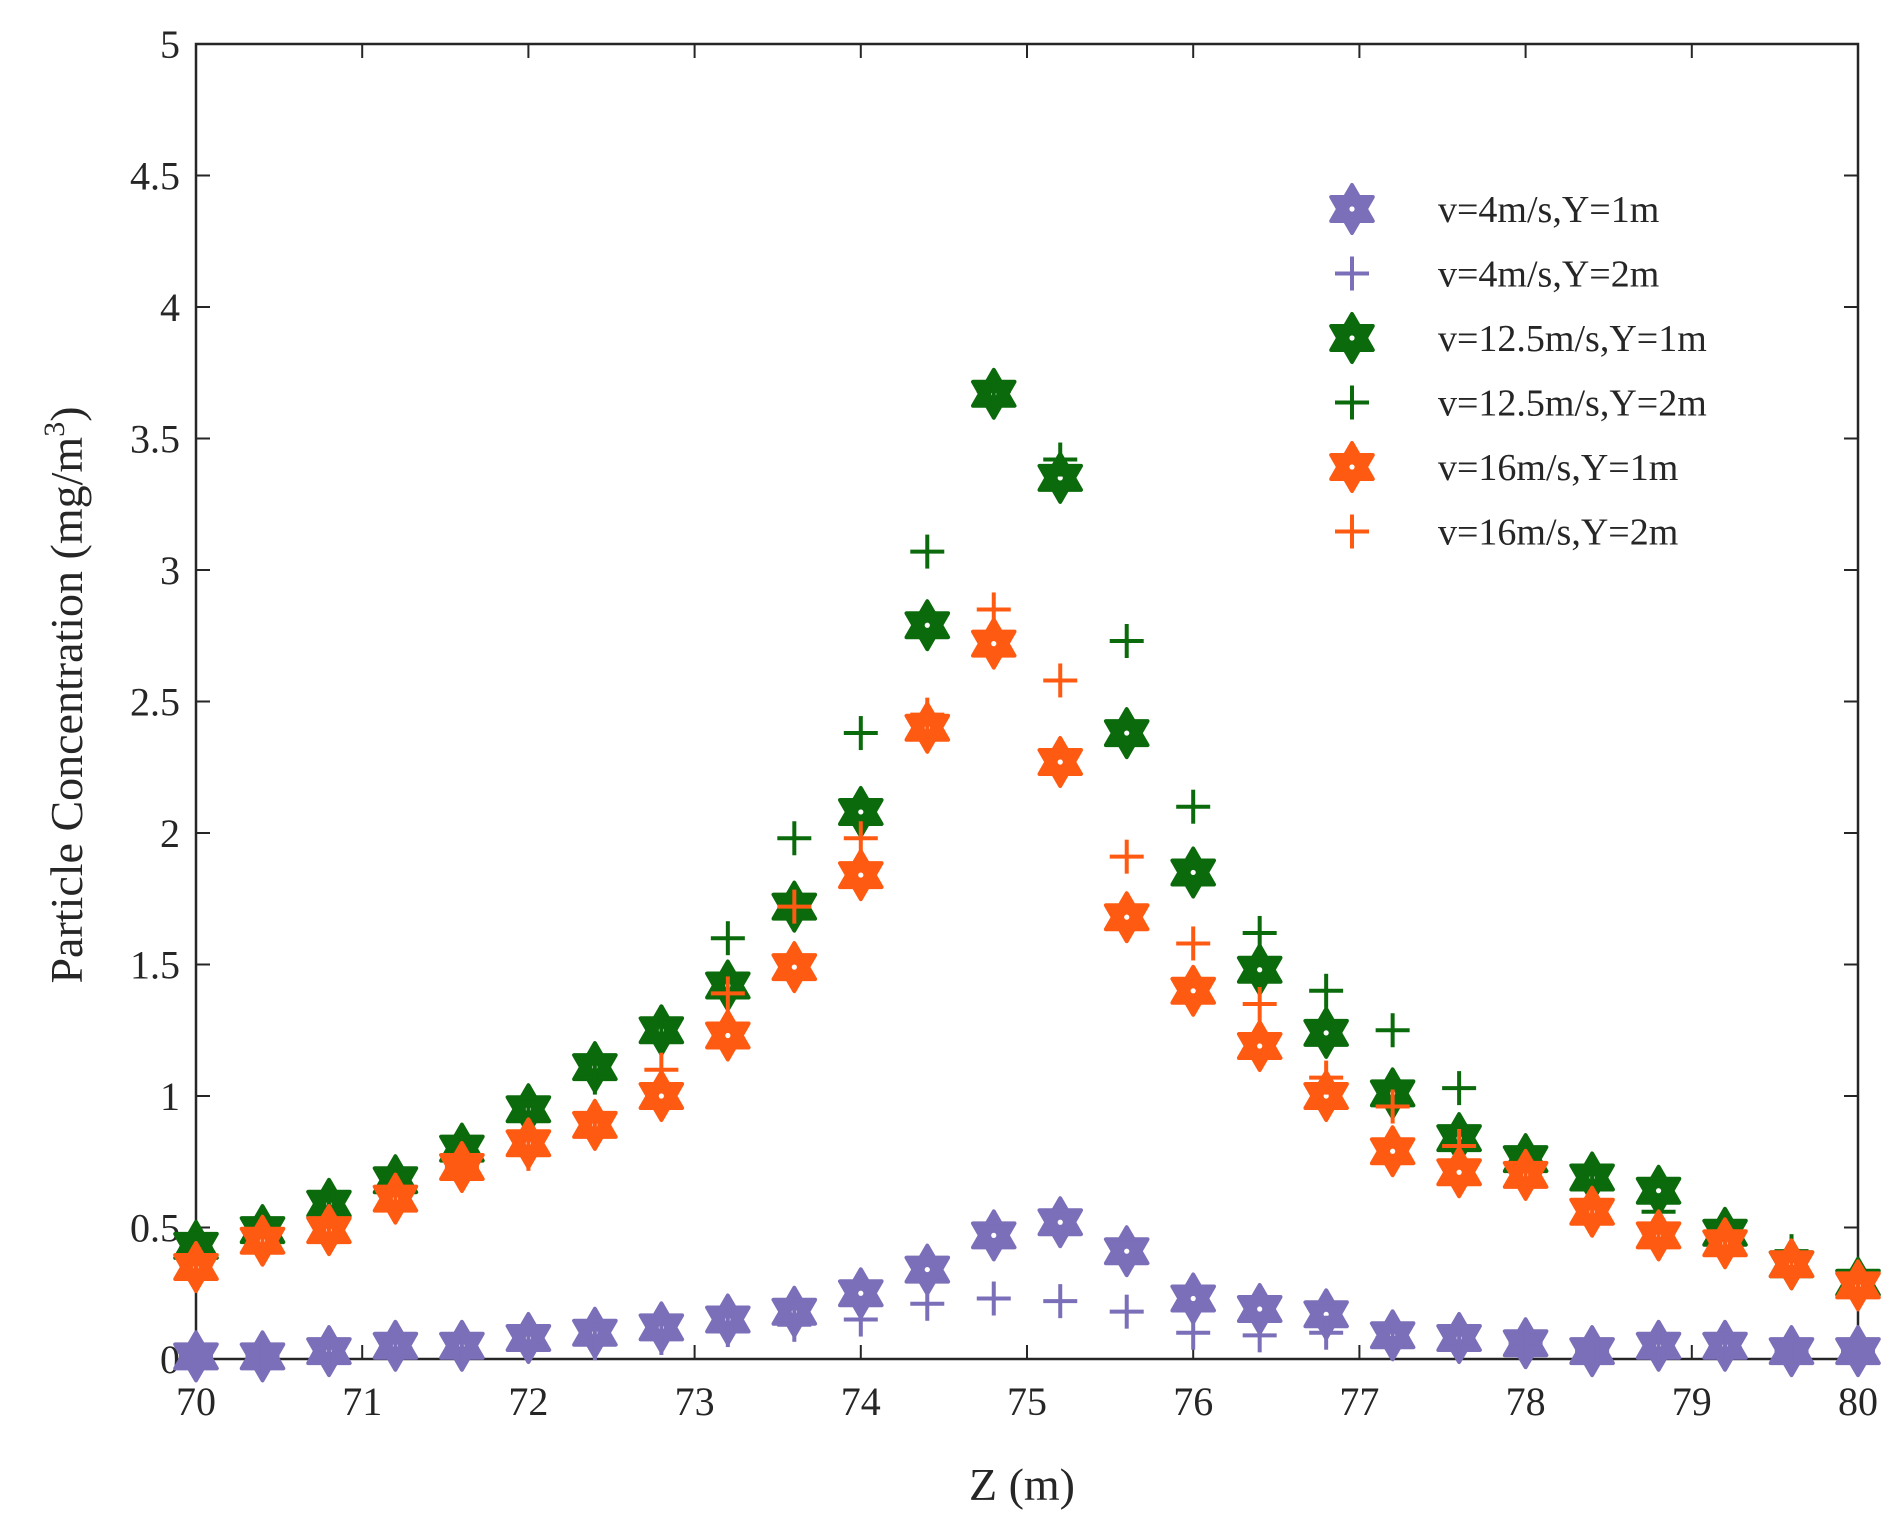 This screenshot has width=1896, height=1518. What do you see at coordinates (196, 1401) in the screenshot?
I see `x-tick-label: 70` at bounding box center [196, 1401].